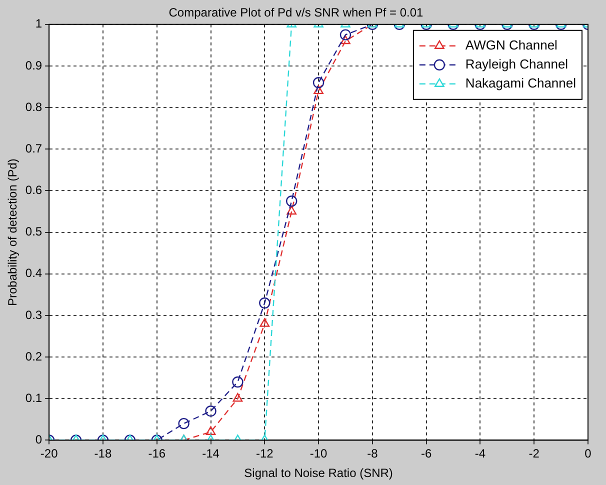 This screenshot has width=606, height=485. What do you see at coordinates (265, 453) in the screenshot?
I see `x-tick-label: -12` at bounding box center [265, 453].